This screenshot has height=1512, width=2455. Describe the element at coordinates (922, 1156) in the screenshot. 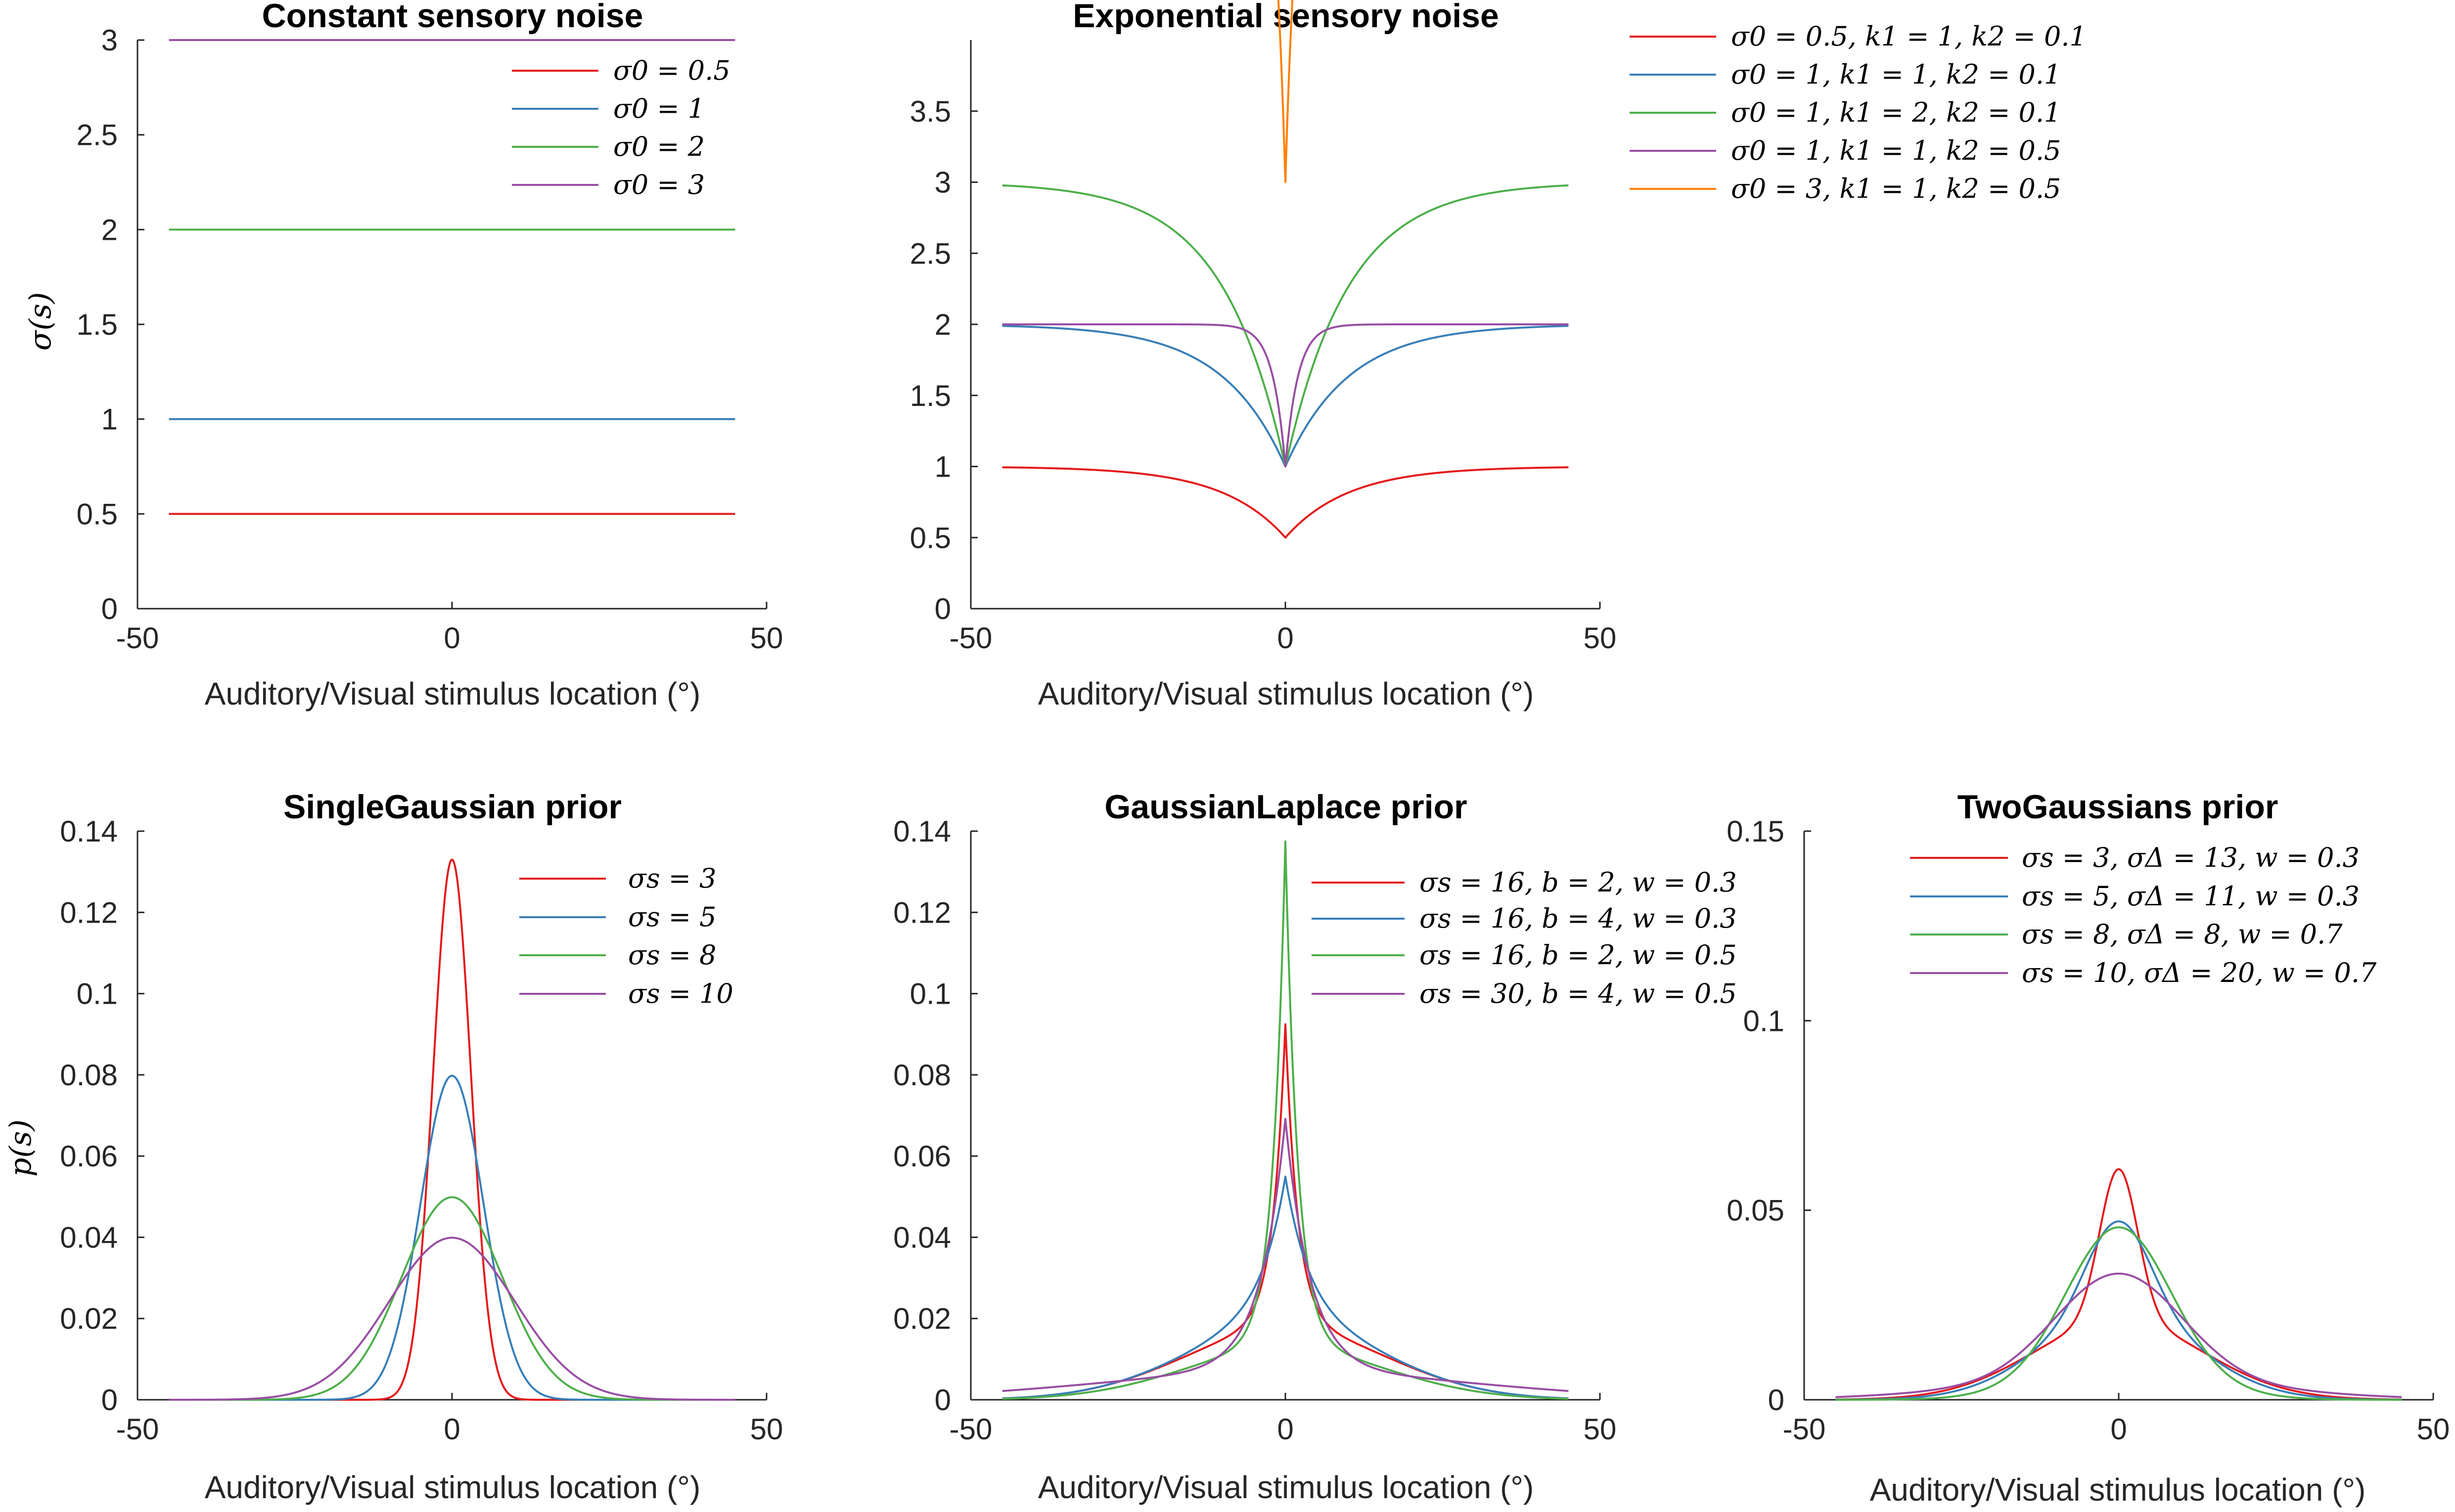

I see `p4-y-tick-label: 0.06` at that location.